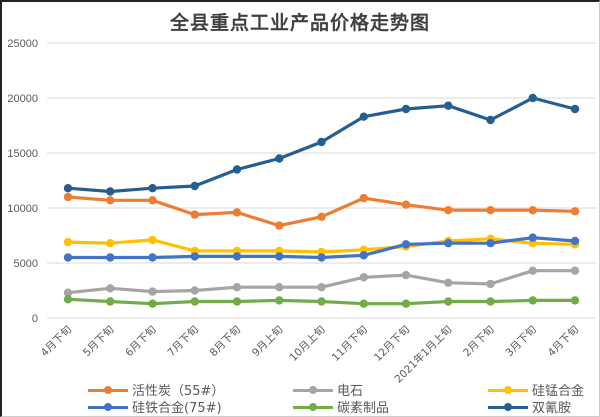  What do you see at coordinates (552, 408) in the screenshot?
I see `legend-label: 双氰胺` at bounding box center [552, 408].